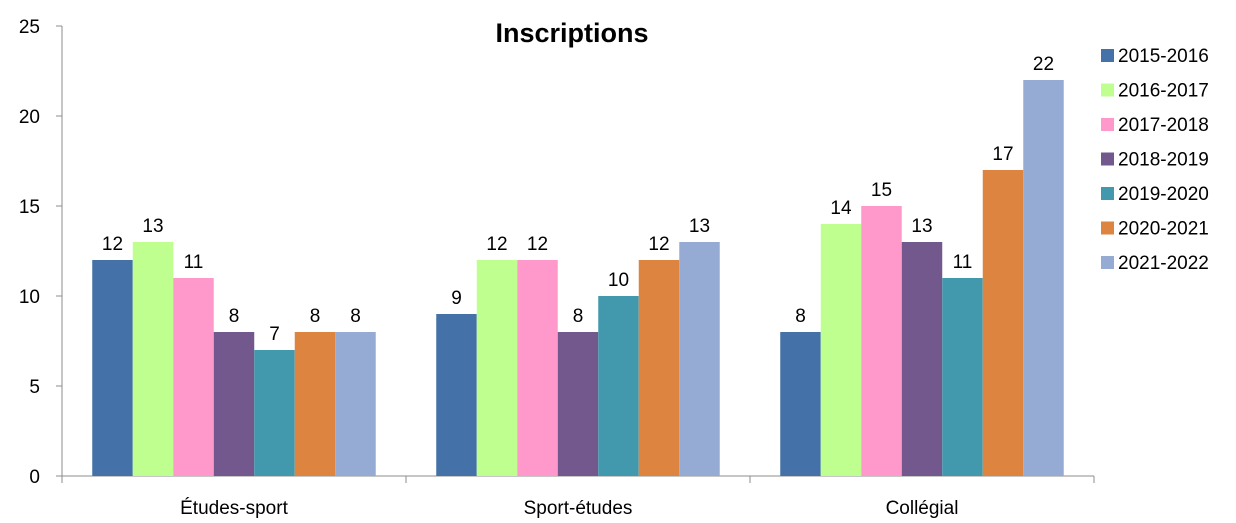 Image resolution: width=1236 pixels, height=523 pixels. What do you see at coordinates (1163, 91) in the screenshot?
I see `legend-label: 2016-2017` at bounding box center [1163, 91].